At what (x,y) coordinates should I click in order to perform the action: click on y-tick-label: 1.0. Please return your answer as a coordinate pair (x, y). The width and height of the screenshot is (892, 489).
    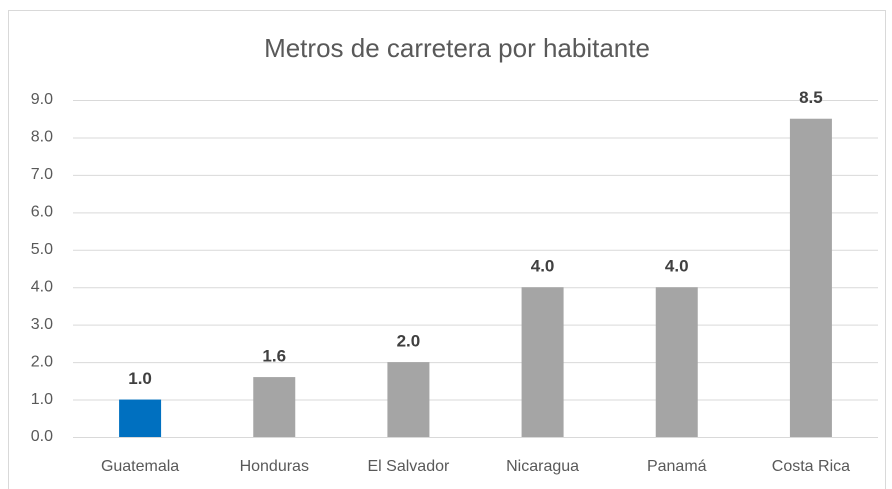
    Looking at the image, I should click on (42, 399).